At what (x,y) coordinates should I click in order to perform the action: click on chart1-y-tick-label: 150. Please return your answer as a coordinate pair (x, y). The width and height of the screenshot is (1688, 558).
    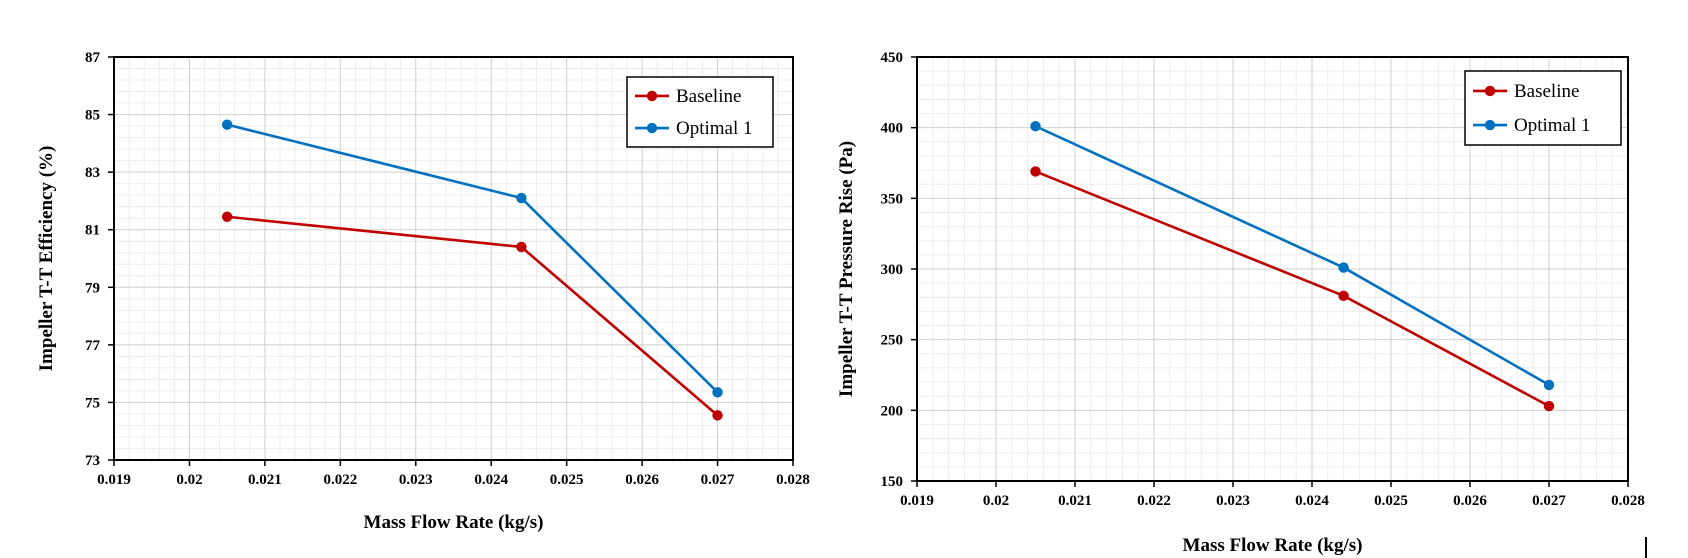
    Looking at the image, I should click on (892, 482).